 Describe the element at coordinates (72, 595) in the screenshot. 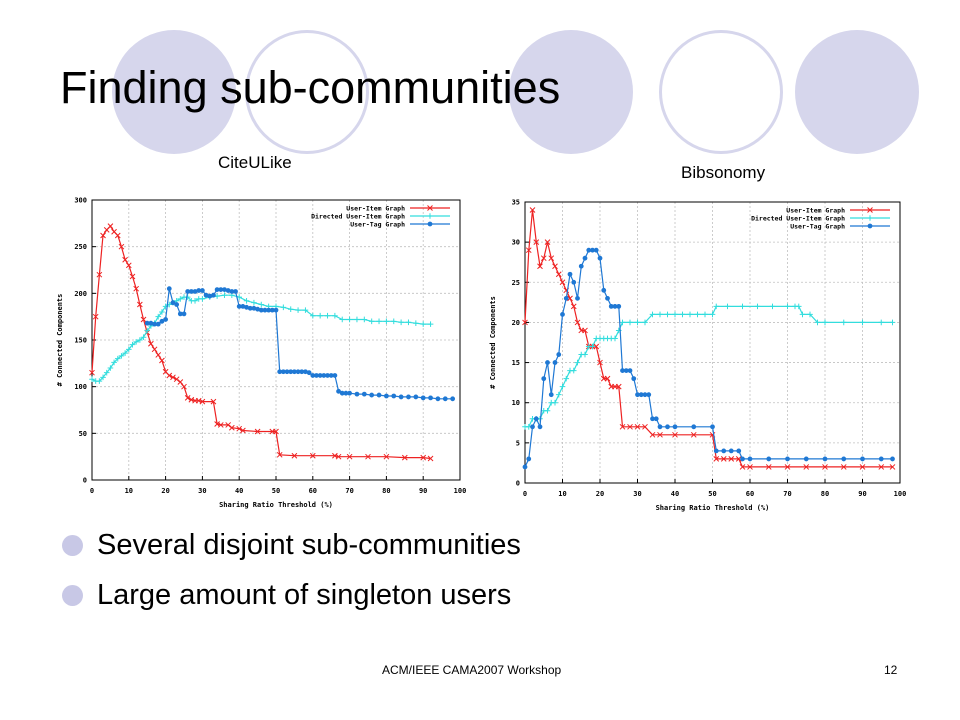

I see `bullet-dot-icon` at that location.